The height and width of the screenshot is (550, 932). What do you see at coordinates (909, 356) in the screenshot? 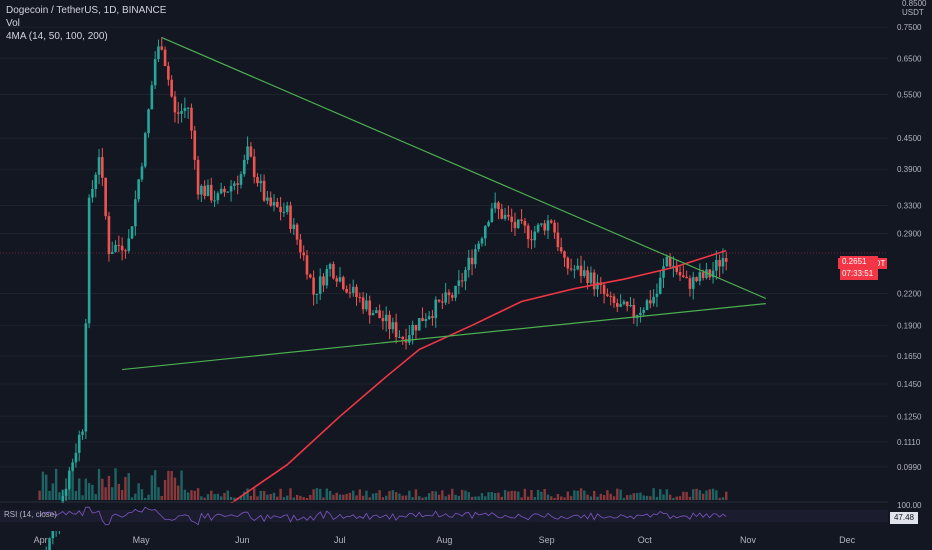
I see `price-tick-label: 0.1650` at bounding box center [909, 356].